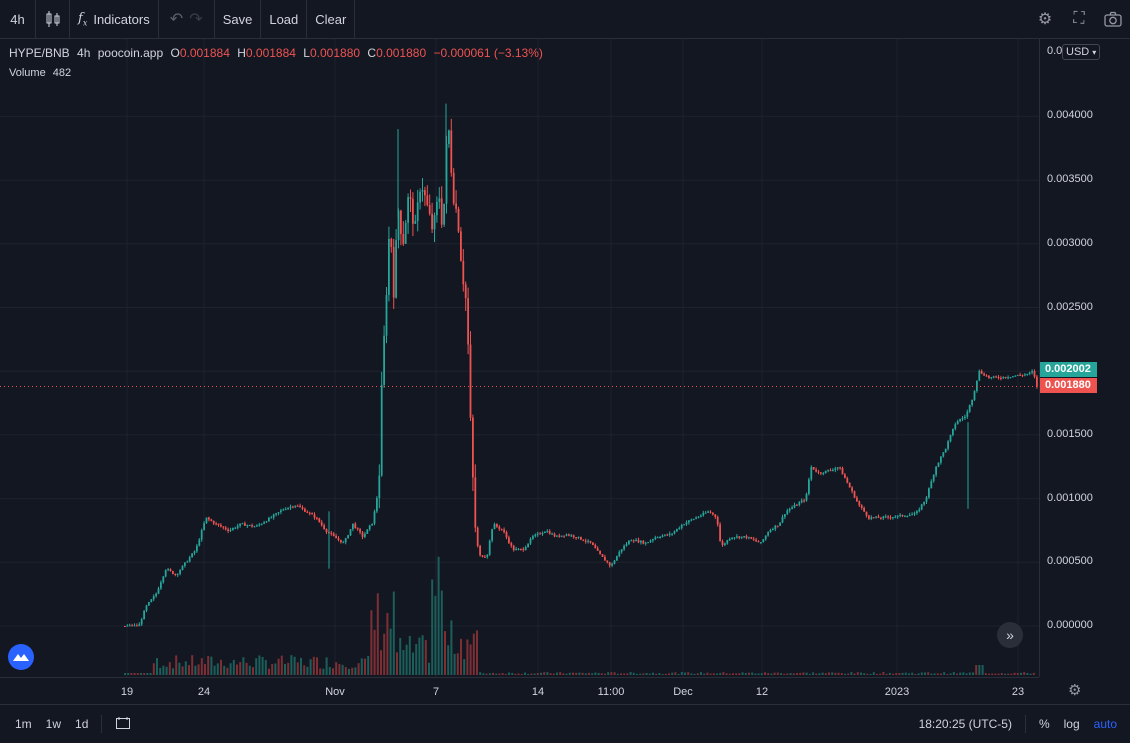  Describe the element at coordinates (27, 73) in the screenshot. I see `volume-label: Volume` at that location.